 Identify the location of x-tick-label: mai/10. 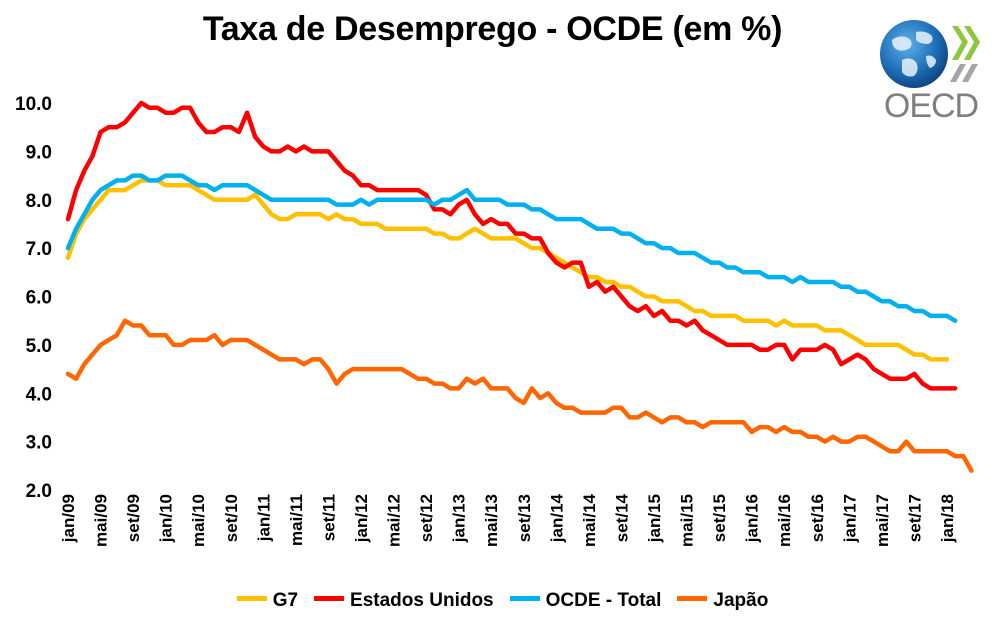
(198, 520).